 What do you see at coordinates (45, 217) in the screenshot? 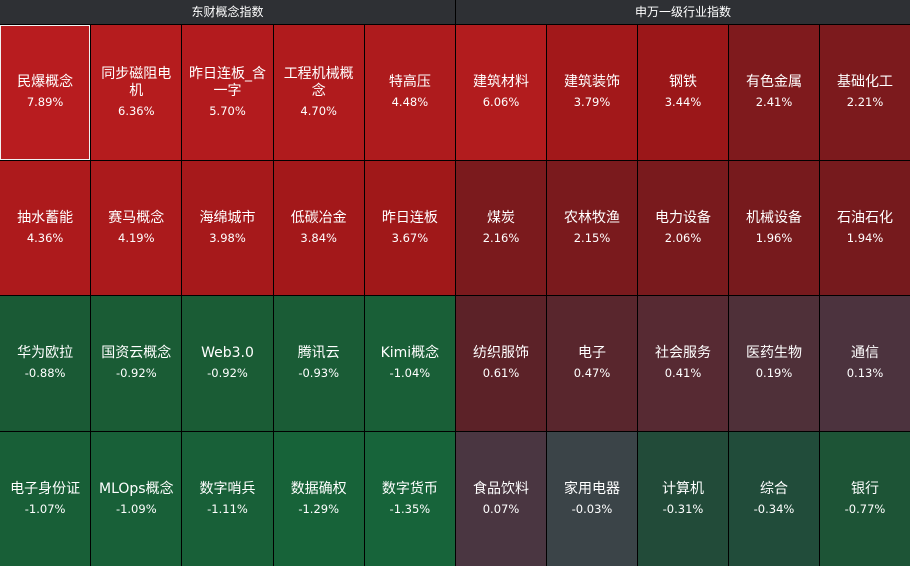
I see `tile-name: 抽水蓄能` at bounding box center [45, 217].